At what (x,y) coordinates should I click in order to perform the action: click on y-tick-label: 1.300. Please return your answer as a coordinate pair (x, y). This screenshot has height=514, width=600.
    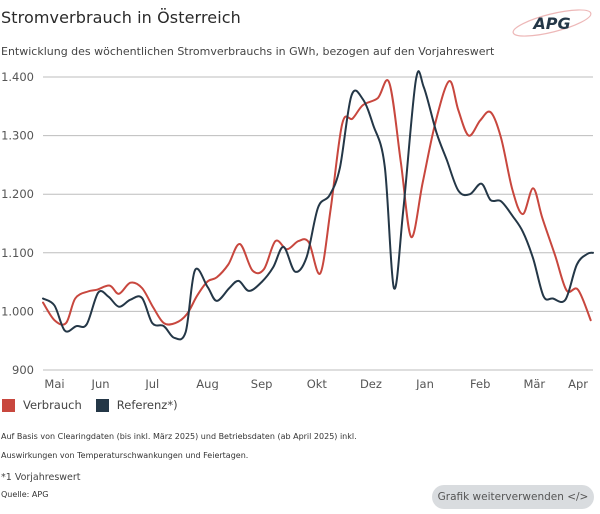
    Looking at the image, I should click on (17, 136).